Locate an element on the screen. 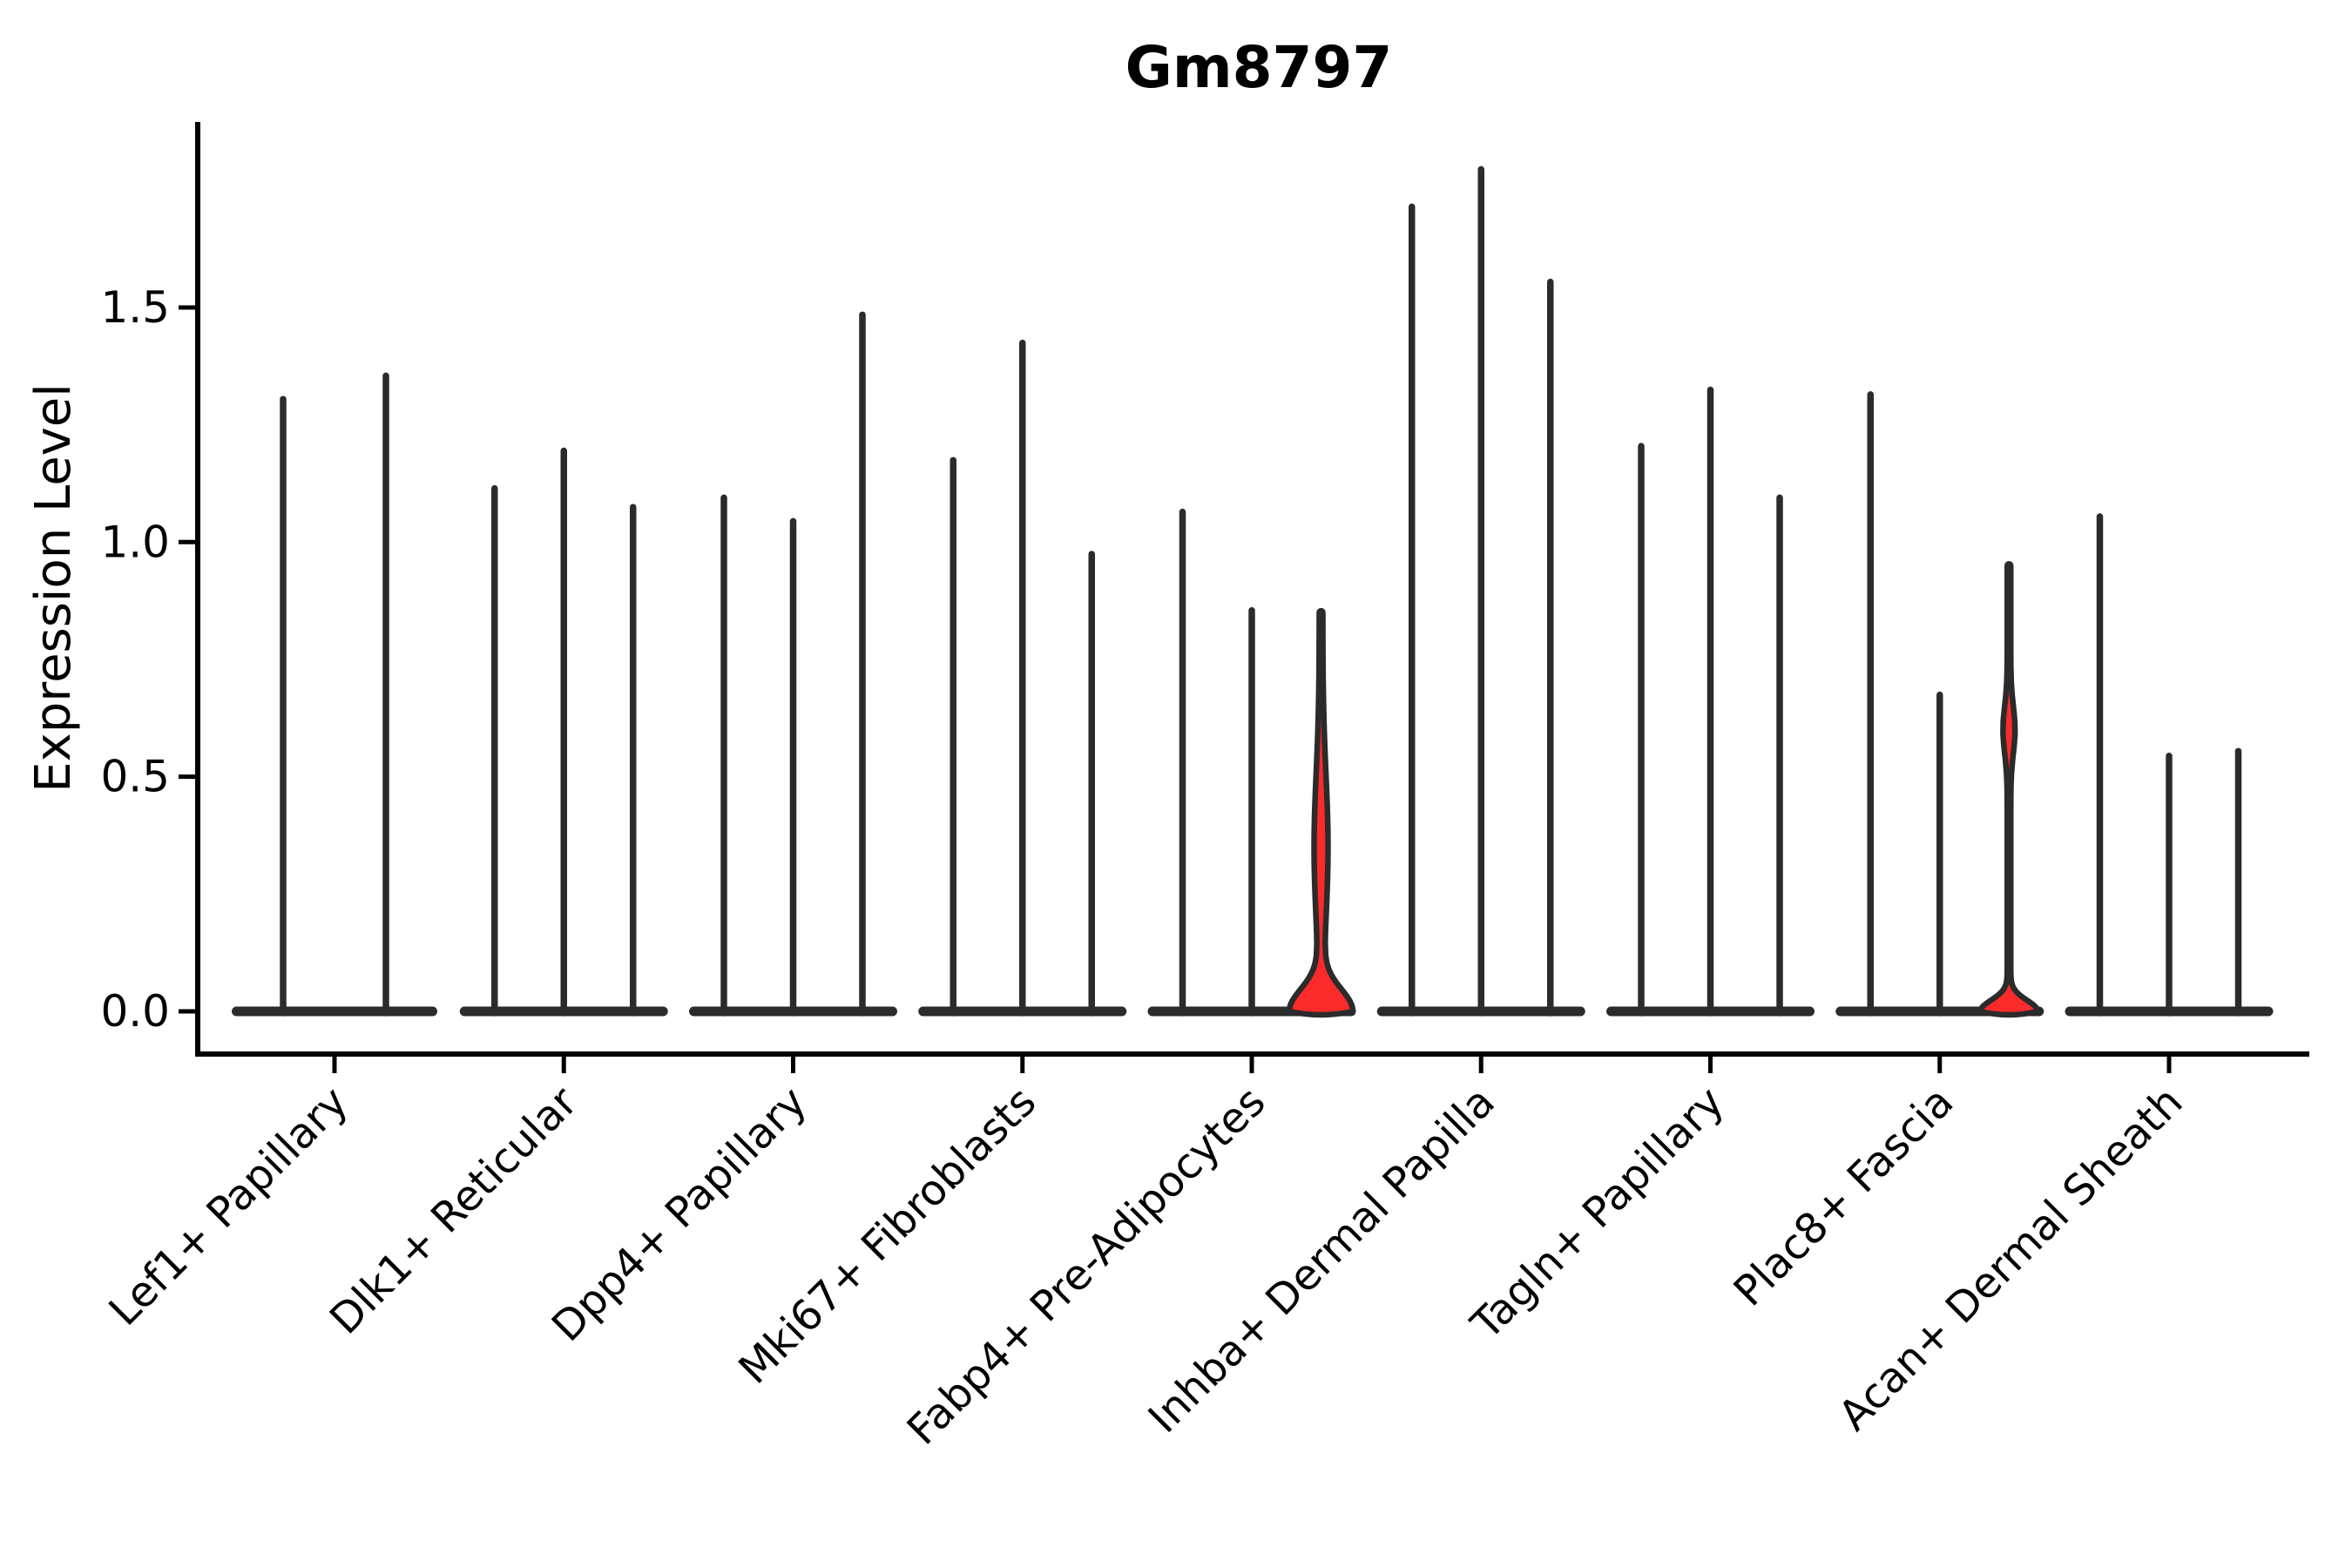 This screenshot has width=2352, height=1568. y-tick-label: 0.5 is located at coordinates (135, 777).